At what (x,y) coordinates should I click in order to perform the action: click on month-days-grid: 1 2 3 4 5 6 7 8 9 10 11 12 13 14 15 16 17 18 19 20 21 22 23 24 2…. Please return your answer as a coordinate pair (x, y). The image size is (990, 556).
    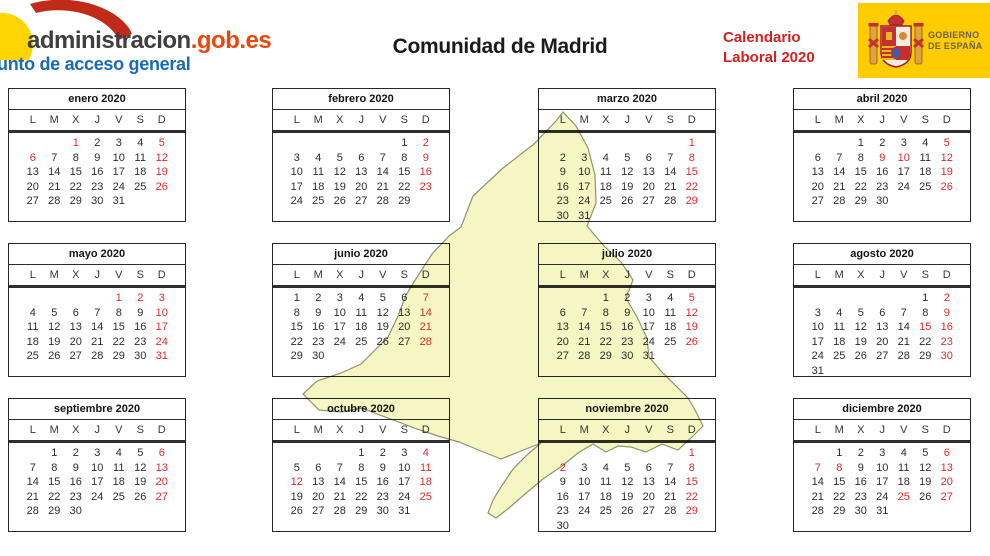
    Looking at the image, I should click on (882, 333).